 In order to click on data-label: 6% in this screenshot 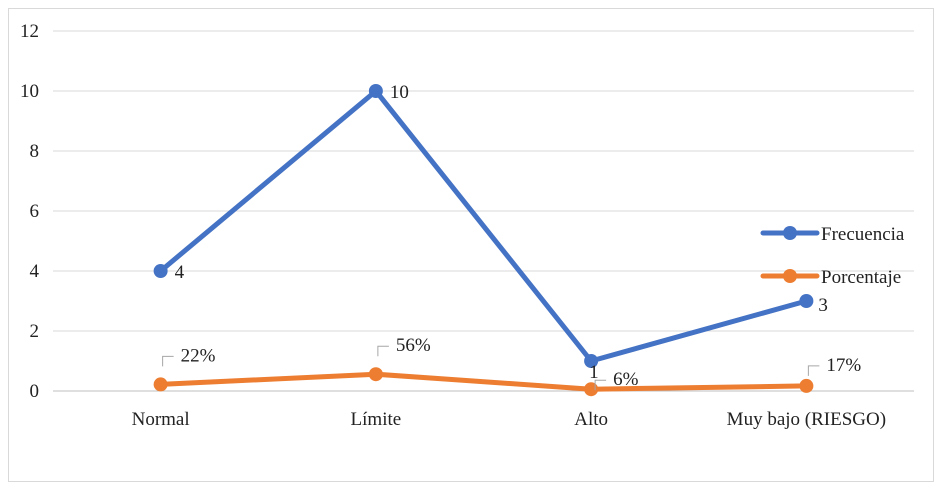, I will do `click(626, 379)`.